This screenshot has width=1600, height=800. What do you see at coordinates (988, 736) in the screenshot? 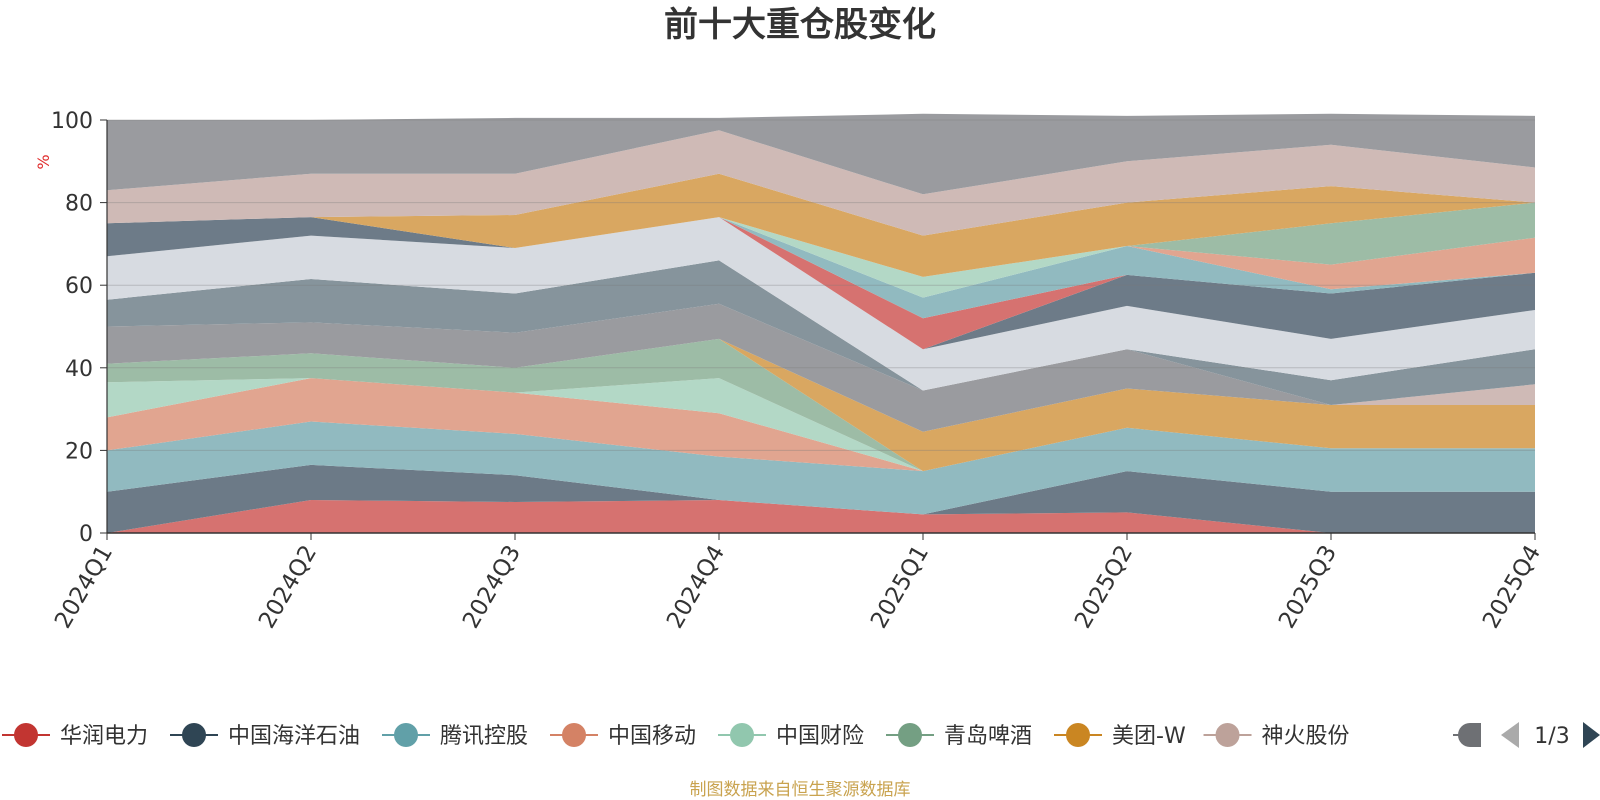
I see `legend-label: 青岛啤酒` at bounding box center [988, 736].